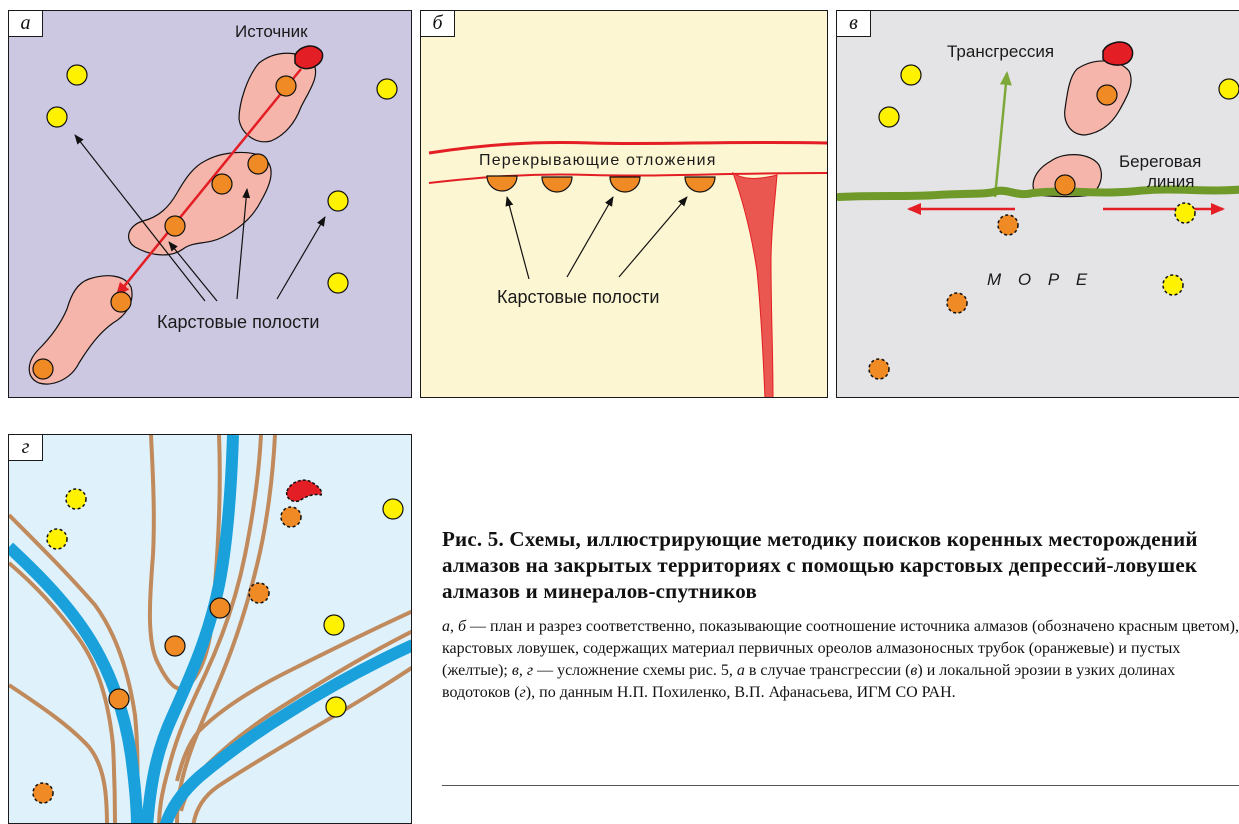 This screenshot has width=1239, height=824. I want to click on cover-top-line, so click(627, 147).